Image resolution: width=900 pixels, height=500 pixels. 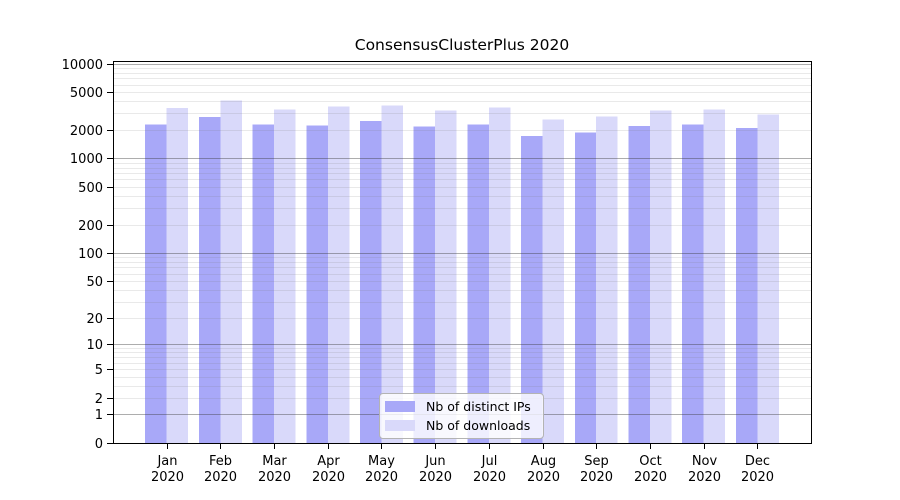 I want to click on y-tick-label: 10000, so click(x=82, y=65).